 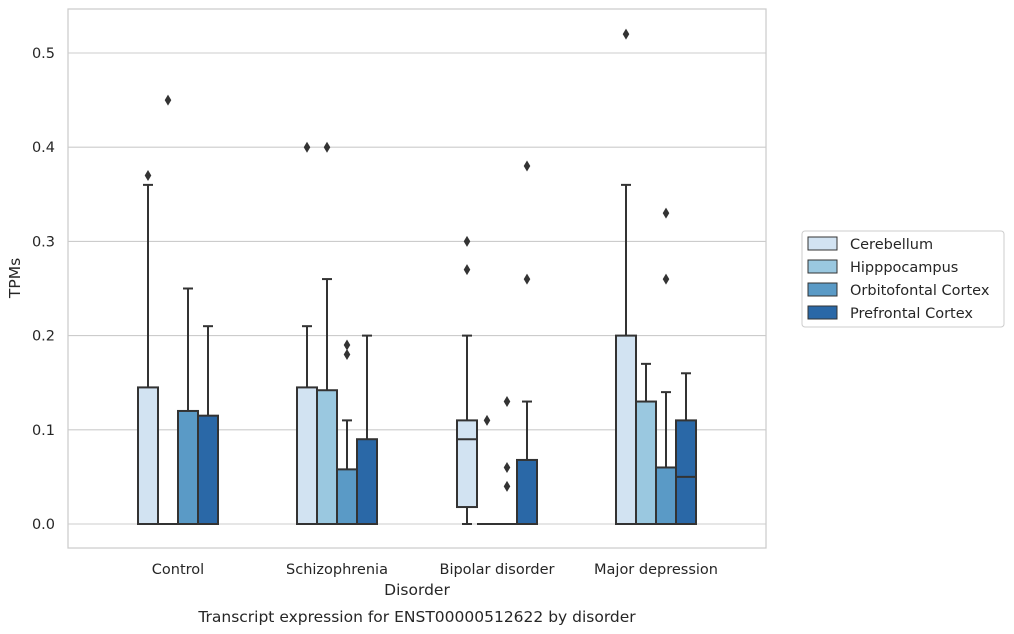 What do you see at coordinates (497, 570) in the screenshot?
I see `x-tick-label: Bipolar disorder` at bounding box center [497, 570].